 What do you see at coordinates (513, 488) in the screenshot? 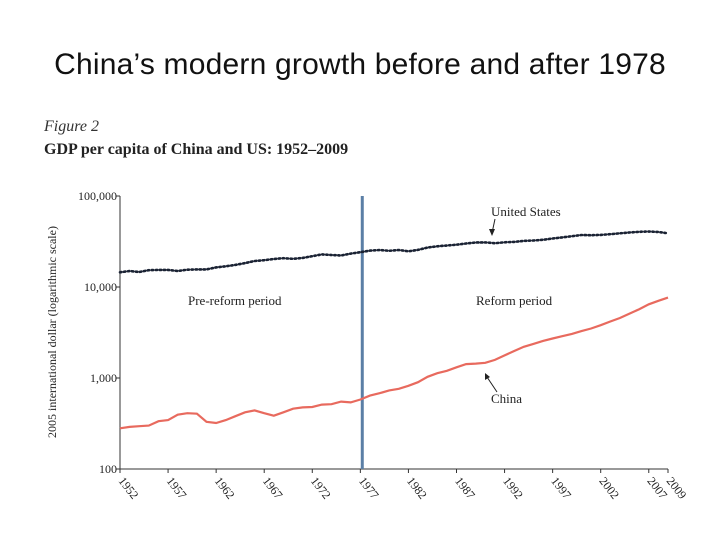
I see `x-tick-label: 1992` at bounding box center [513, 488].